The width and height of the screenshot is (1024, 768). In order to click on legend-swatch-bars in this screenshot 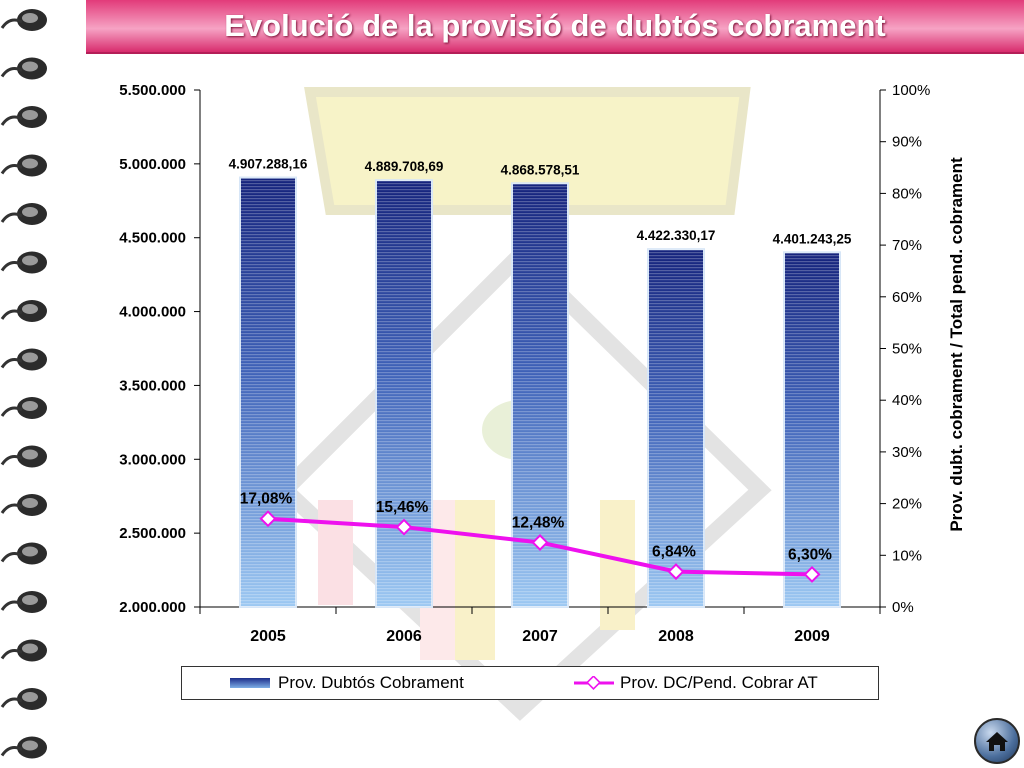, I will do `click(250, 683)`.